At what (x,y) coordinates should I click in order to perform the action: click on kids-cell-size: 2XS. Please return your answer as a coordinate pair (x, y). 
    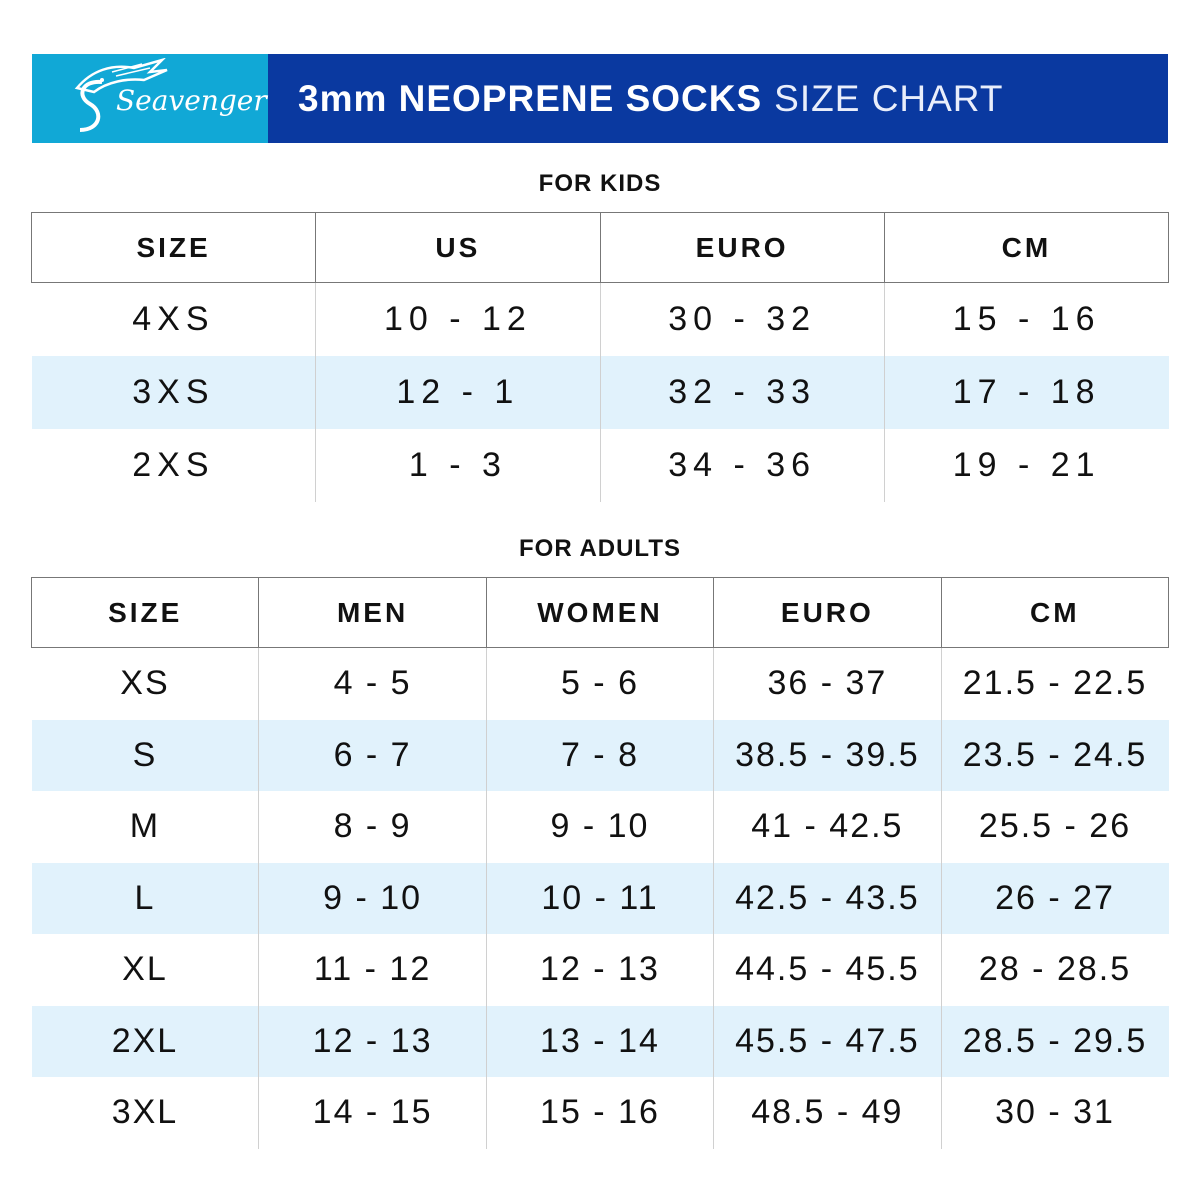
    Looking at the image, I should click on (174, 465).